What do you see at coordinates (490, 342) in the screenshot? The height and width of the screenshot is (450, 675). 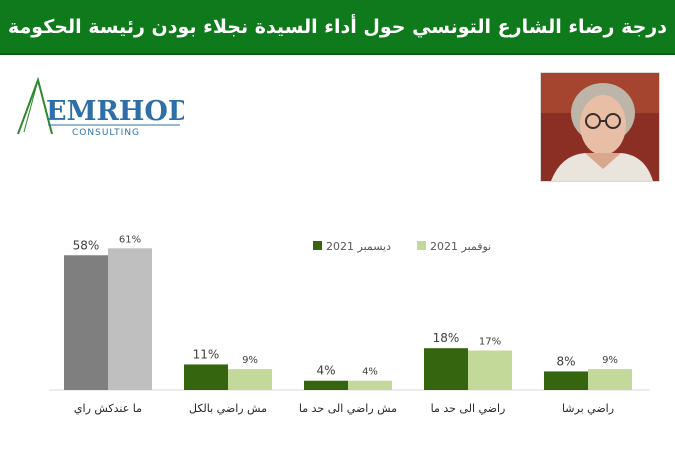 I see `data-label-3-1: 17%` at bounding box center [490, 342].